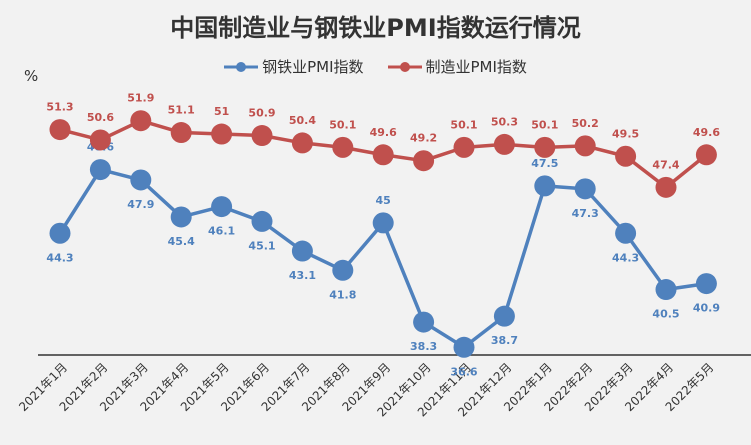  Describe the element at coordinates (423, 138) in the screenshot. I see `data-label-manufacturing: 49.2` at that location.